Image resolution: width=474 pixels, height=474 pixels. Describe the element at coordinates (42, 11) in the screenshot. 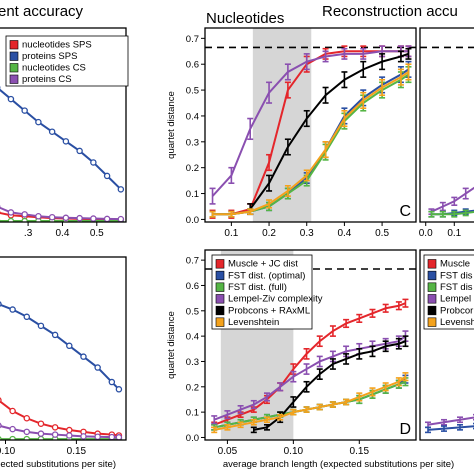

I see `heading-left-fragment: ent accuracy` at that location.